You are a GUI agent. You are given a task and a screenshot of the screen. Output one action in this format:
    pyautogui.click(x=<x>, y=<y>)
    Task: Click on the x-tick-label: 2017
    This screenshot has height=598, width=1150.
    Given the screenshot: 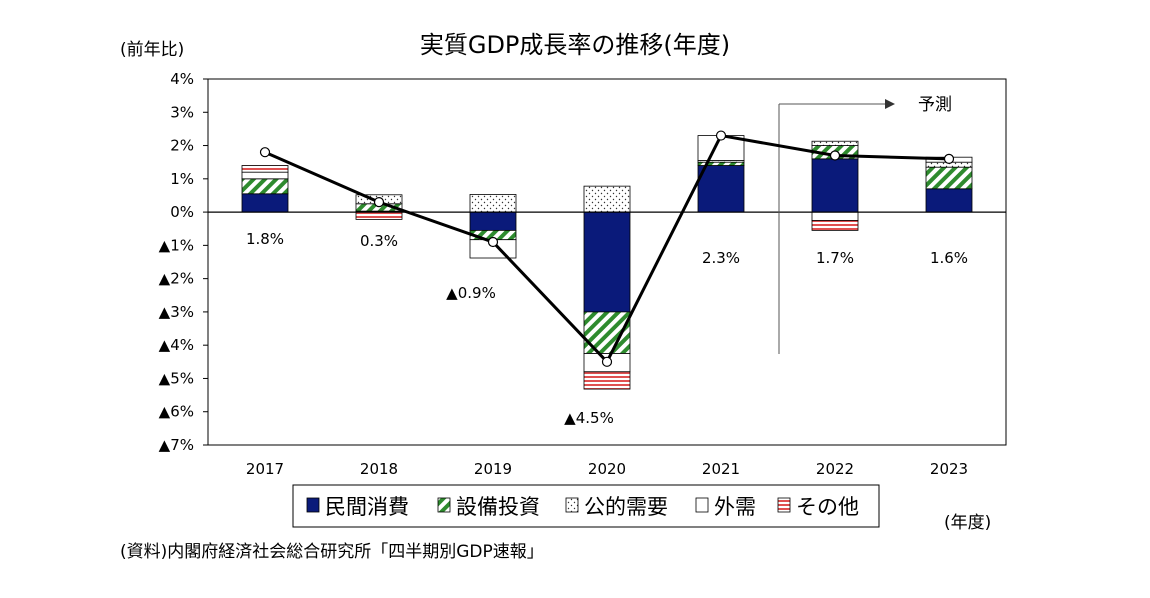 What is the action you would take?
    pyautogui.click(x=265, y=469)
    